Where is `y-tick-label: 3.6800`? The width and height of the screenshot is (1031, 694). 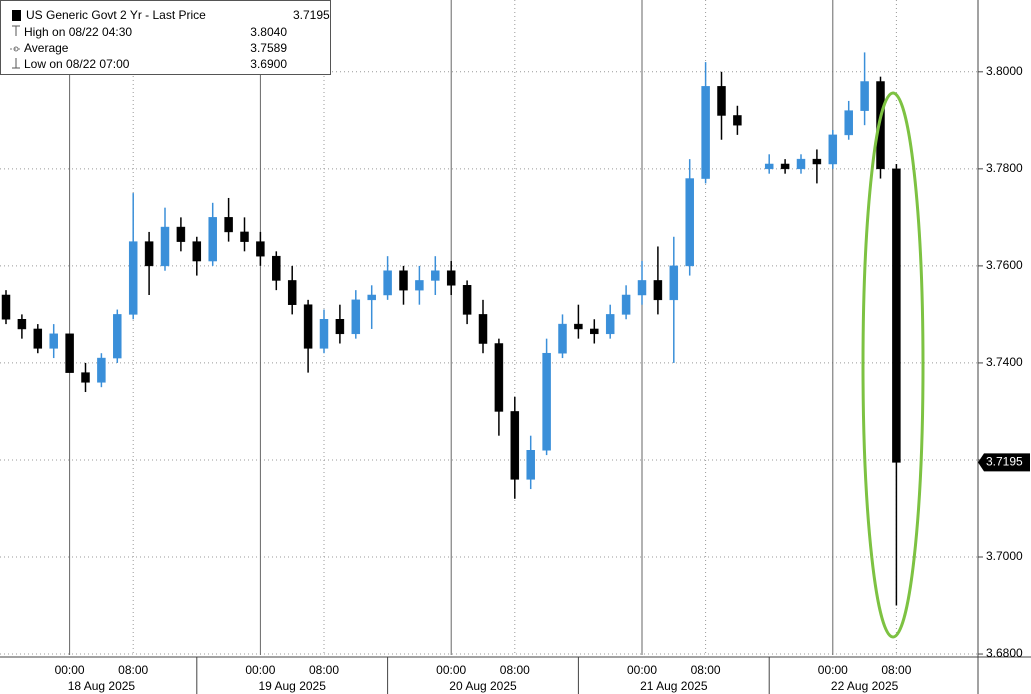
y-tick-label: 3.6800 is located at coordinates (1004, 653).